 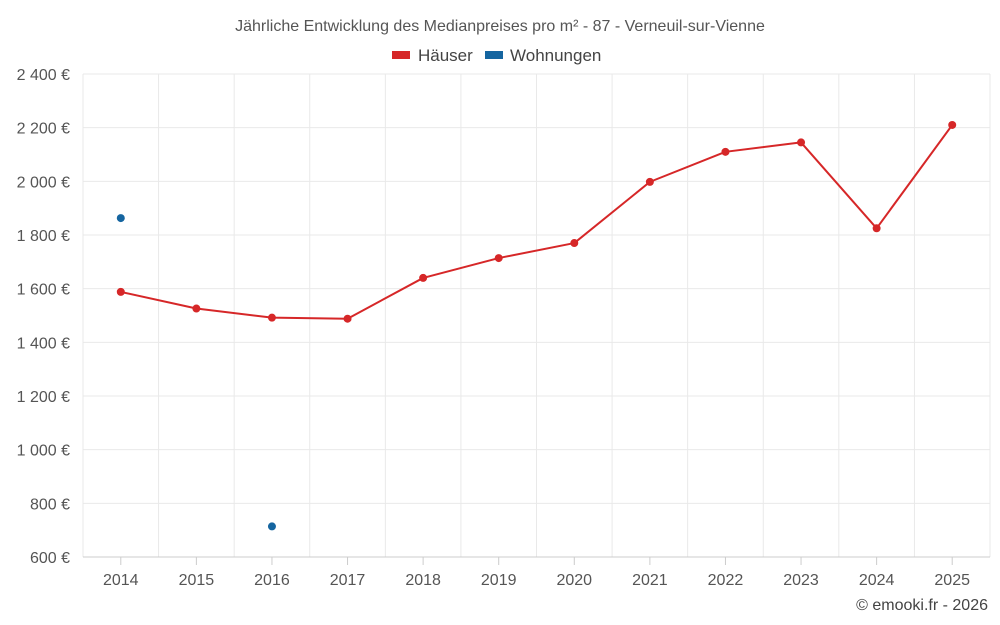 What do you see at coordinates (272, 580) in the screenshot?
I see `x-tick-label: 2016` at bounding box center [272, 580].